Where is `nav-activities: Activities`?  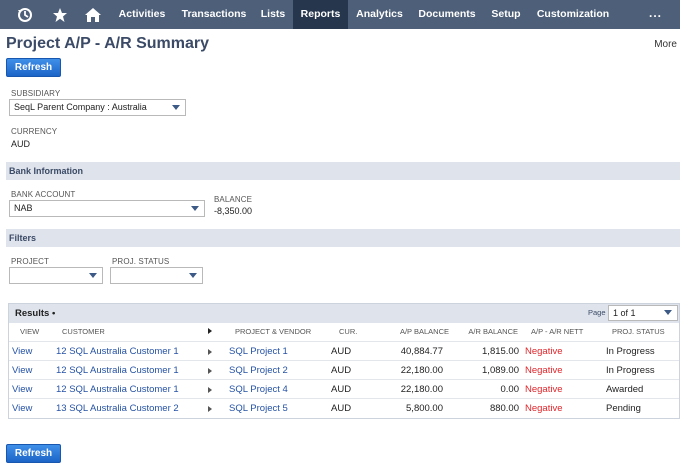 nav-activities: Activities is located at coordinates (142, 14).